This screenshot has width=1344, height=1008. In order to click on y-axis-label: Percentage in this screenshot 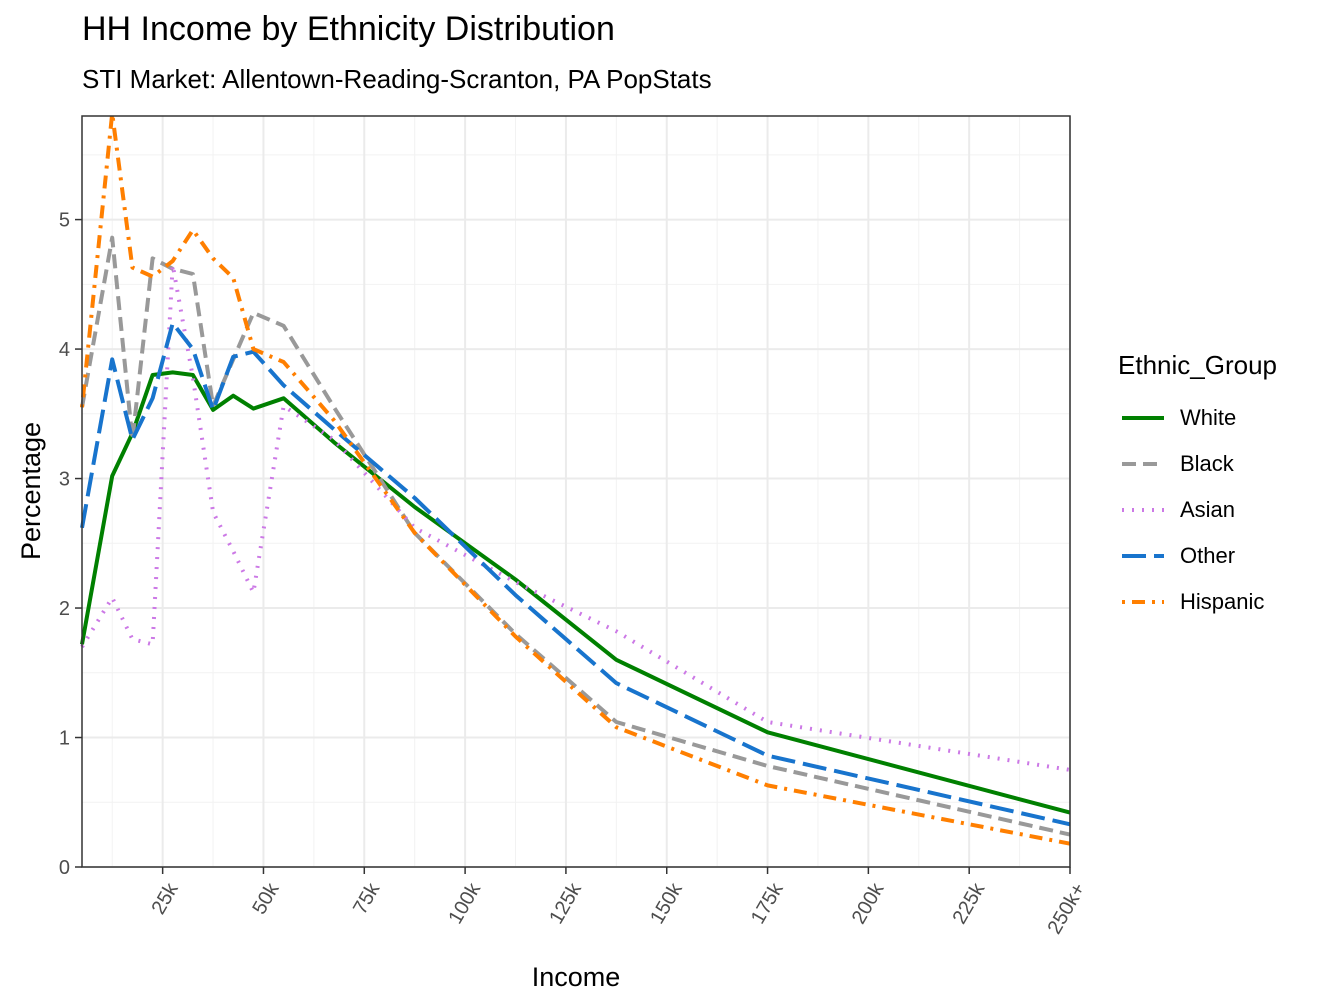, I will do `click(31, 491)`.